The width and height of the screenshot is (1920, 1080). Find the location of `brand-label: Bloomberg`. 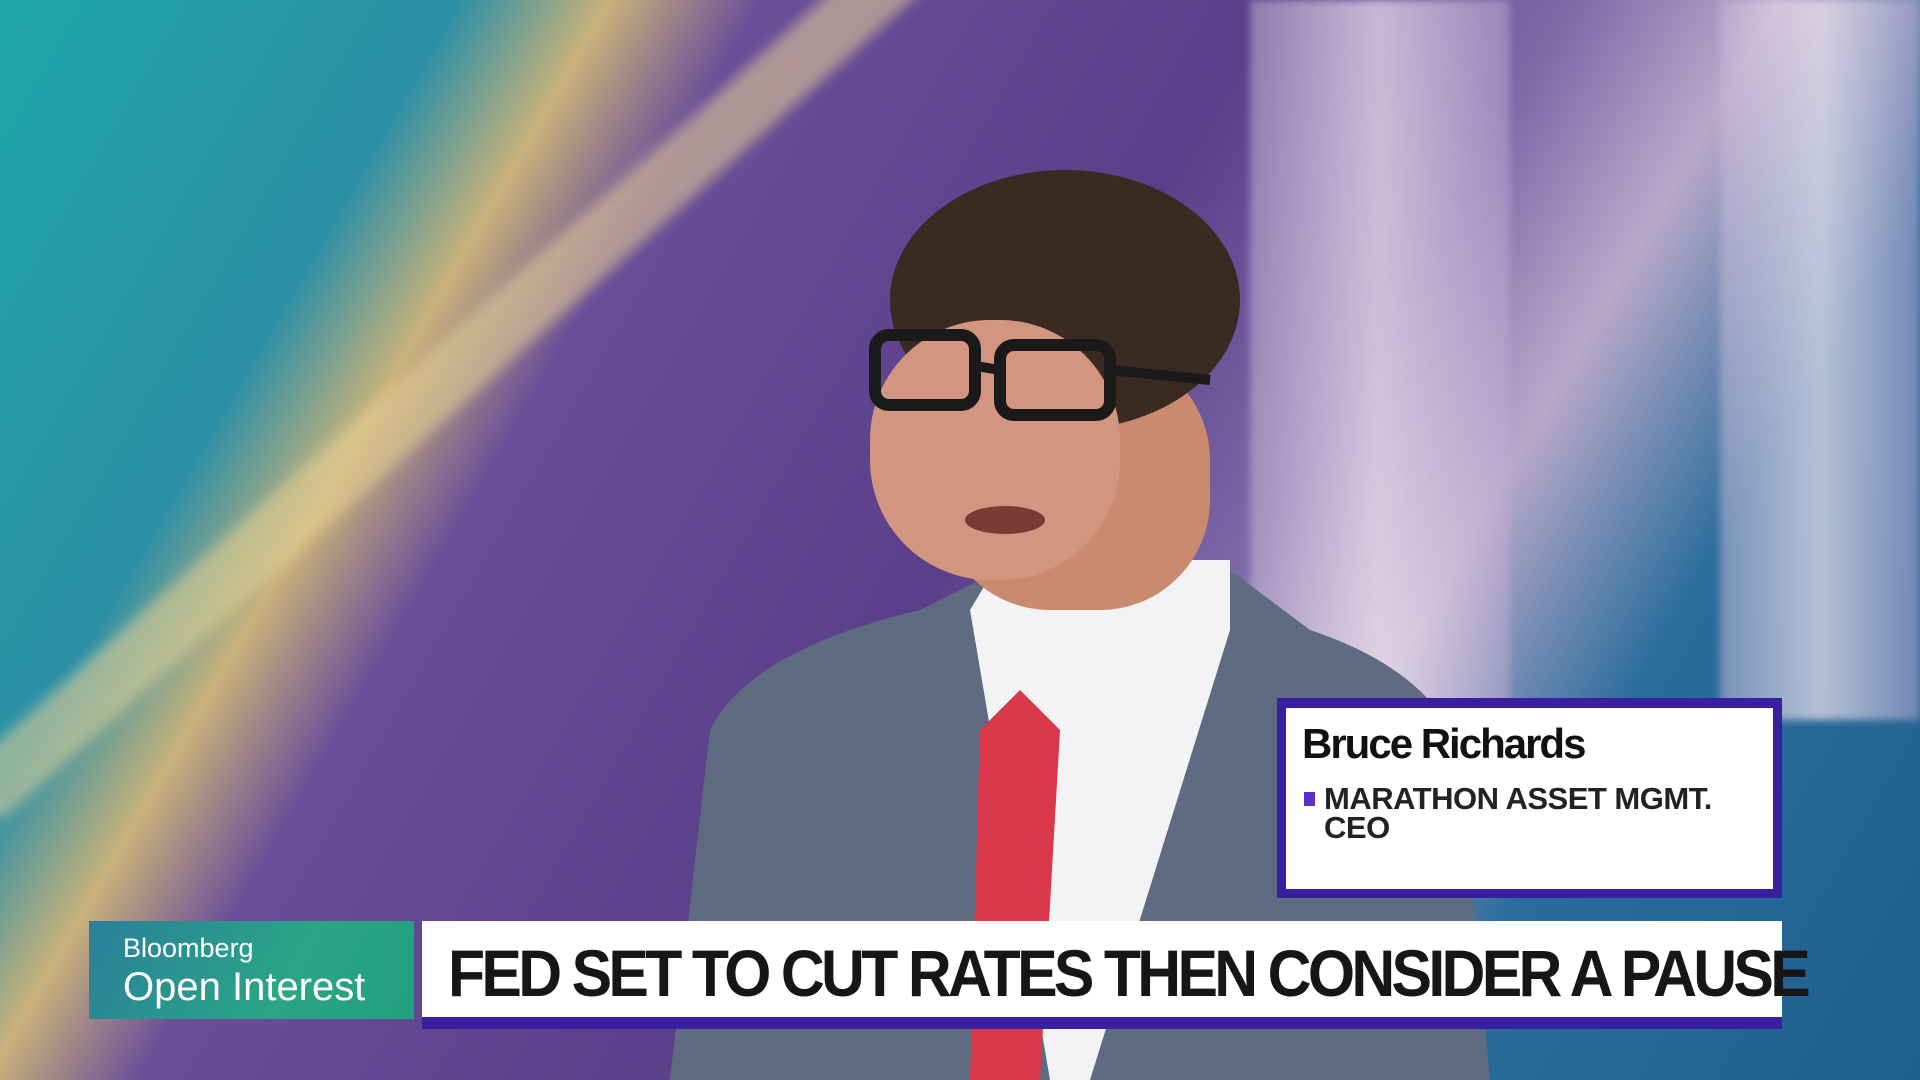

brand-label: Bloomberg is located at coordinates (188, 948).